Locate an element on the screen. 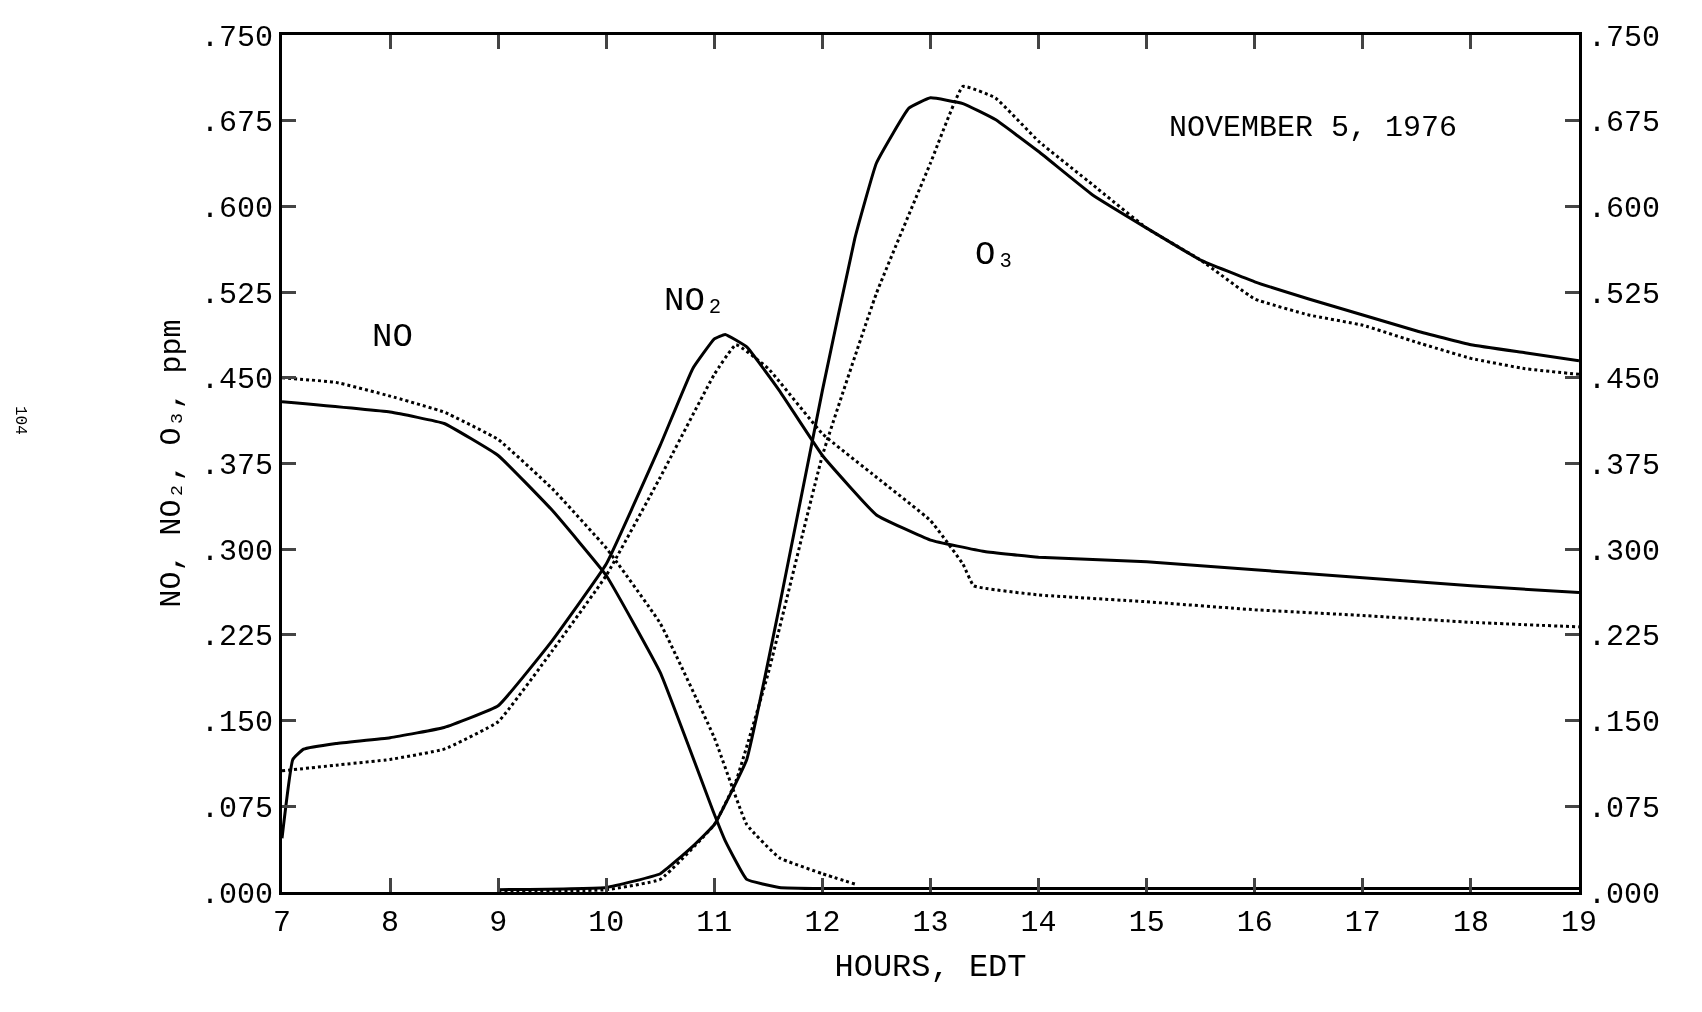 The width and height of the screenshot is (1702, 1012). y-tick-label: .450 is located at coordinates (236, 380).